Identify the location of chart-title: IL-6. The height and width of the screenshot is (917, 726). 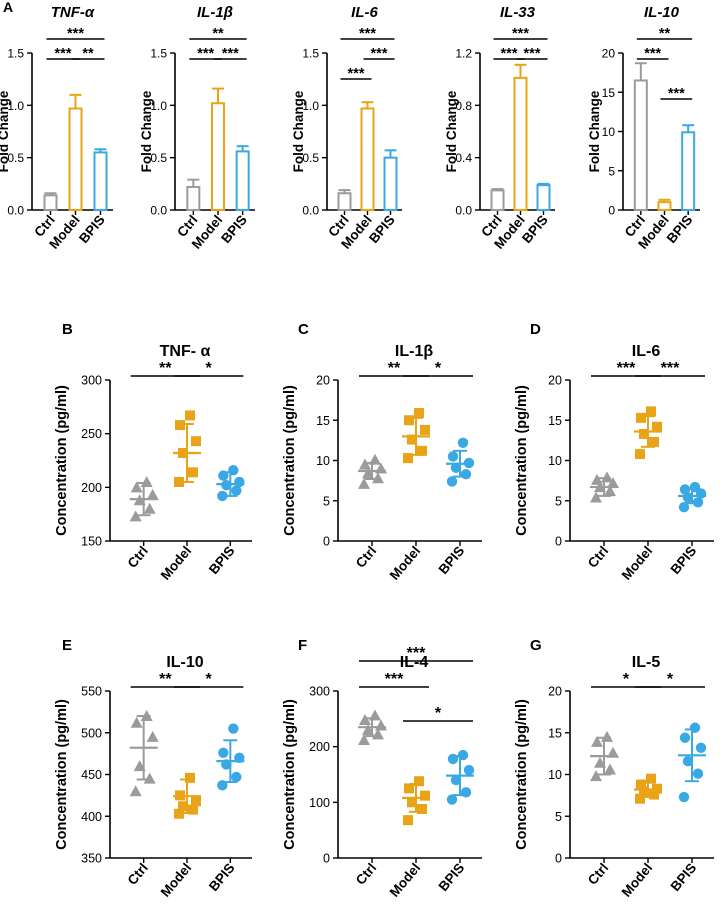
(646, 351).